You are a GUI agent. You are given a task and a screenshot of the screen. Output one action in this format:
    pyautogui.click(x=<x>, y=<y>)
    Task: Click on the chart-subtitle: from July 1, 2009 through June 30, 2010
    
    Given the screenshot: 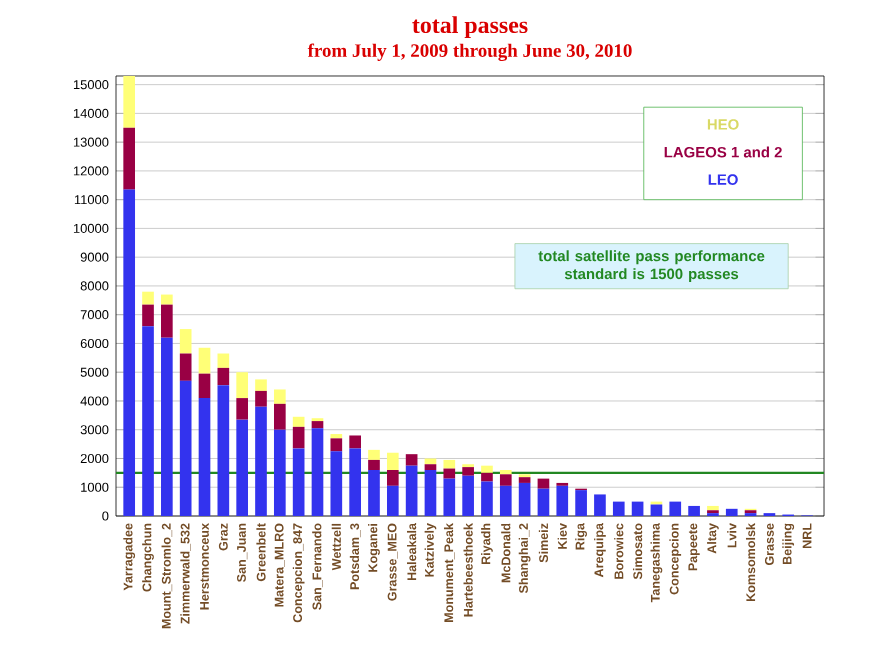 What is the action you would take?
    pyautogui.click(x=469, y=52)
    